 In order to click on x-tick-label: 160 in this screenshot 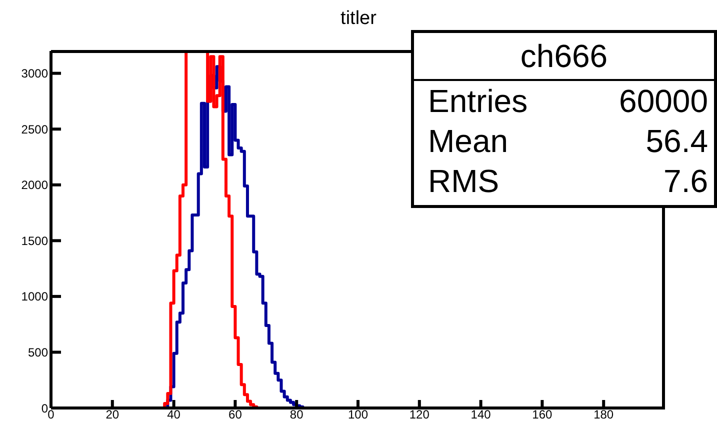, I will do `click(542, 415)`.